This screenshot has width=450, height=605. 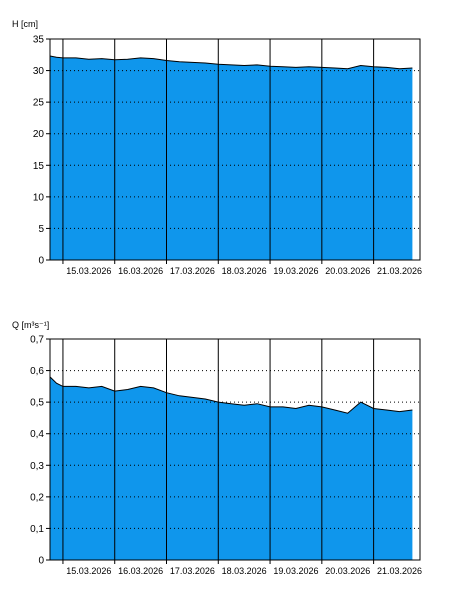 What do you see at coordinates (37, 340) in the screenshot?
I see `y-tick-label: 0,7` at bounding box center [37, 340].